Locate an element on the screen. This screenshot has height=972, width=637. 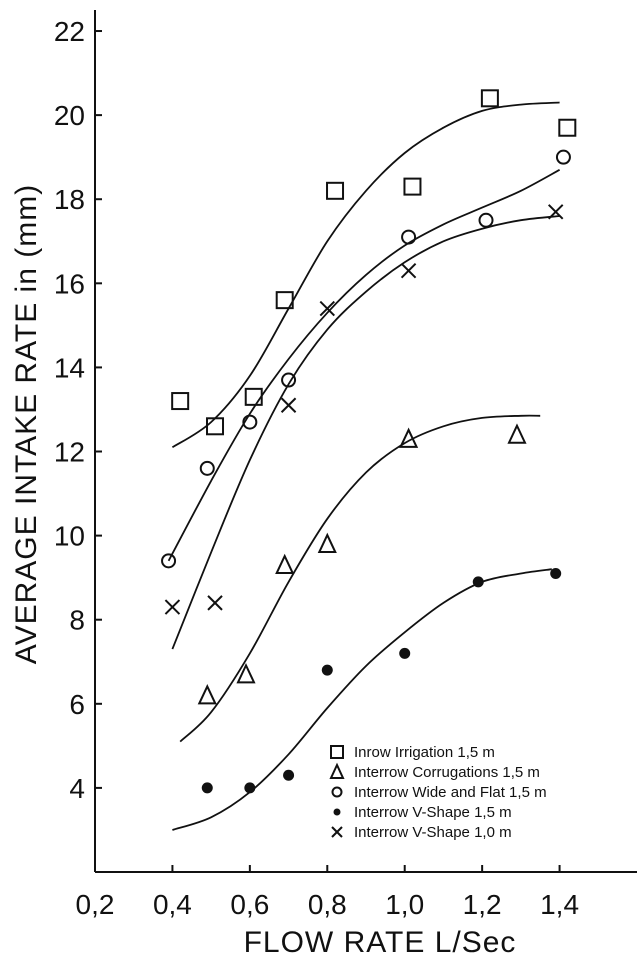
y-tick-label: 6 is located at coordinates (77, 704).